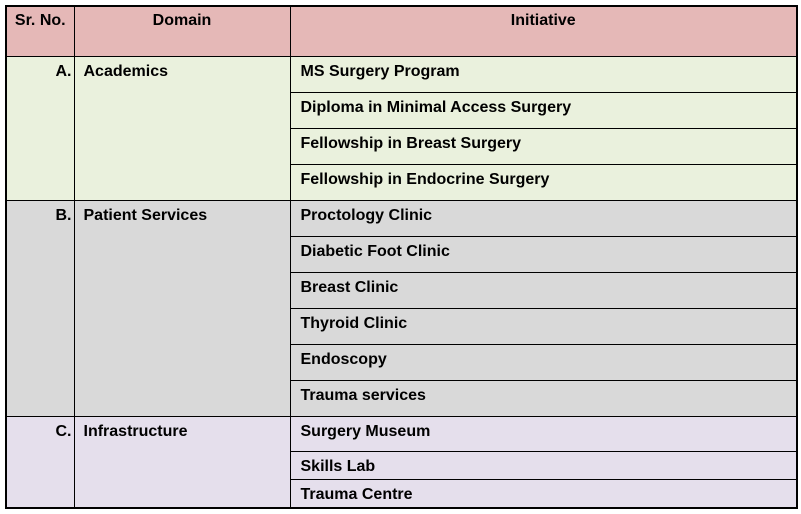  Describe the element at coordinates (40, 461) in the screenshot. I see `sr-cell-infrastructure: C.` at that location.